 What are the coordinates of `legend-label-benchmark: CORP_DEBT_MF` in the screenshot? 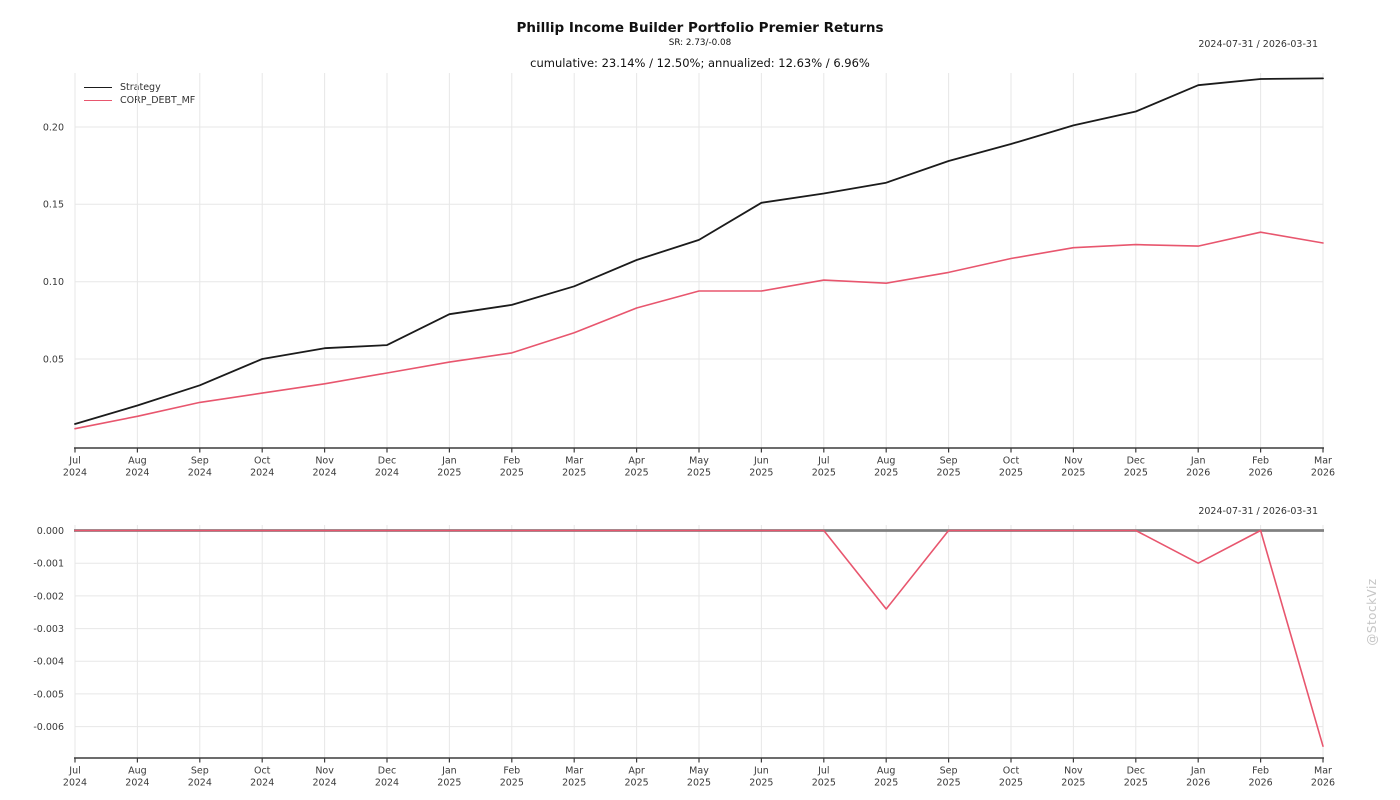 It's located at (158, 100).